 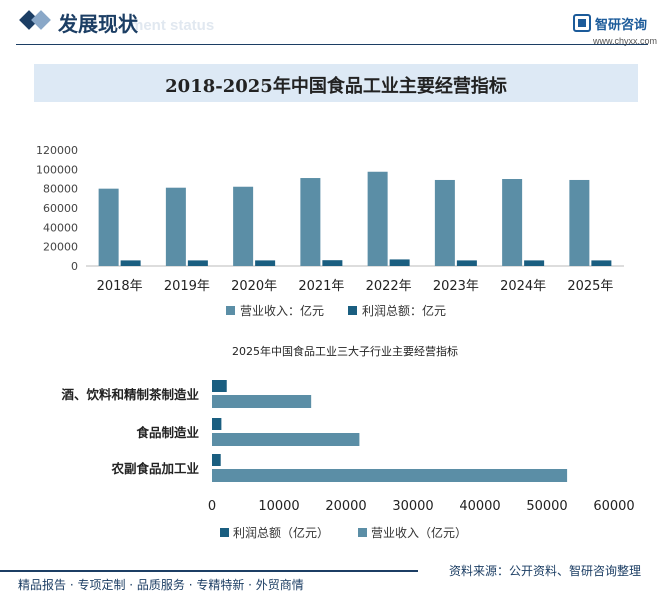 I want to click on chart1-title: 2018-2025年中国食品工业主要经营指标, so click(x=336, y=86).